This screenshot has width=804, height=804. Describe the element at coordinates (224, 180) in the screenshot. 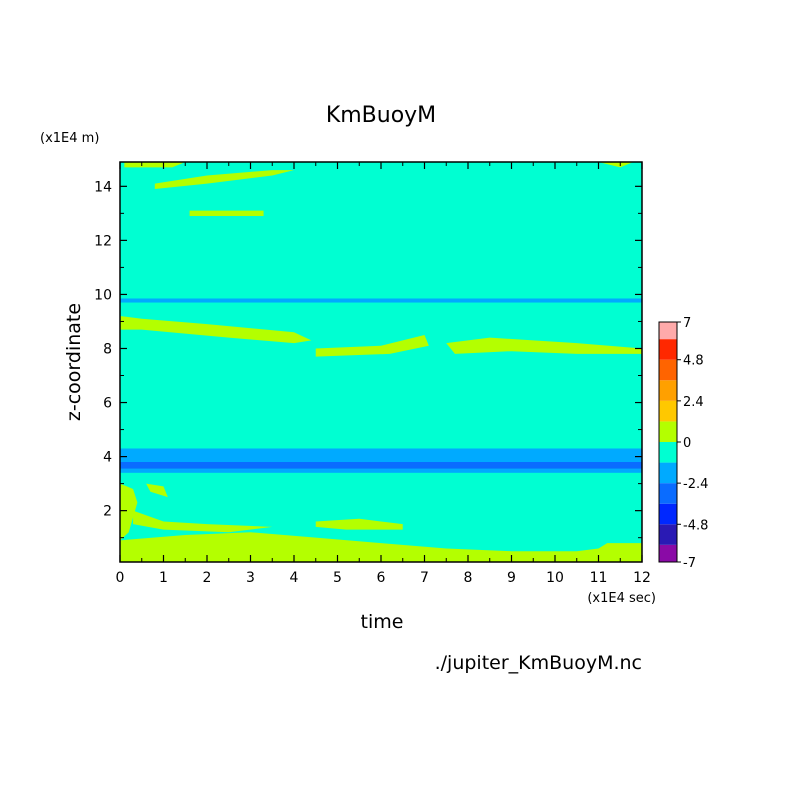

I see `upper-streak` at that location.